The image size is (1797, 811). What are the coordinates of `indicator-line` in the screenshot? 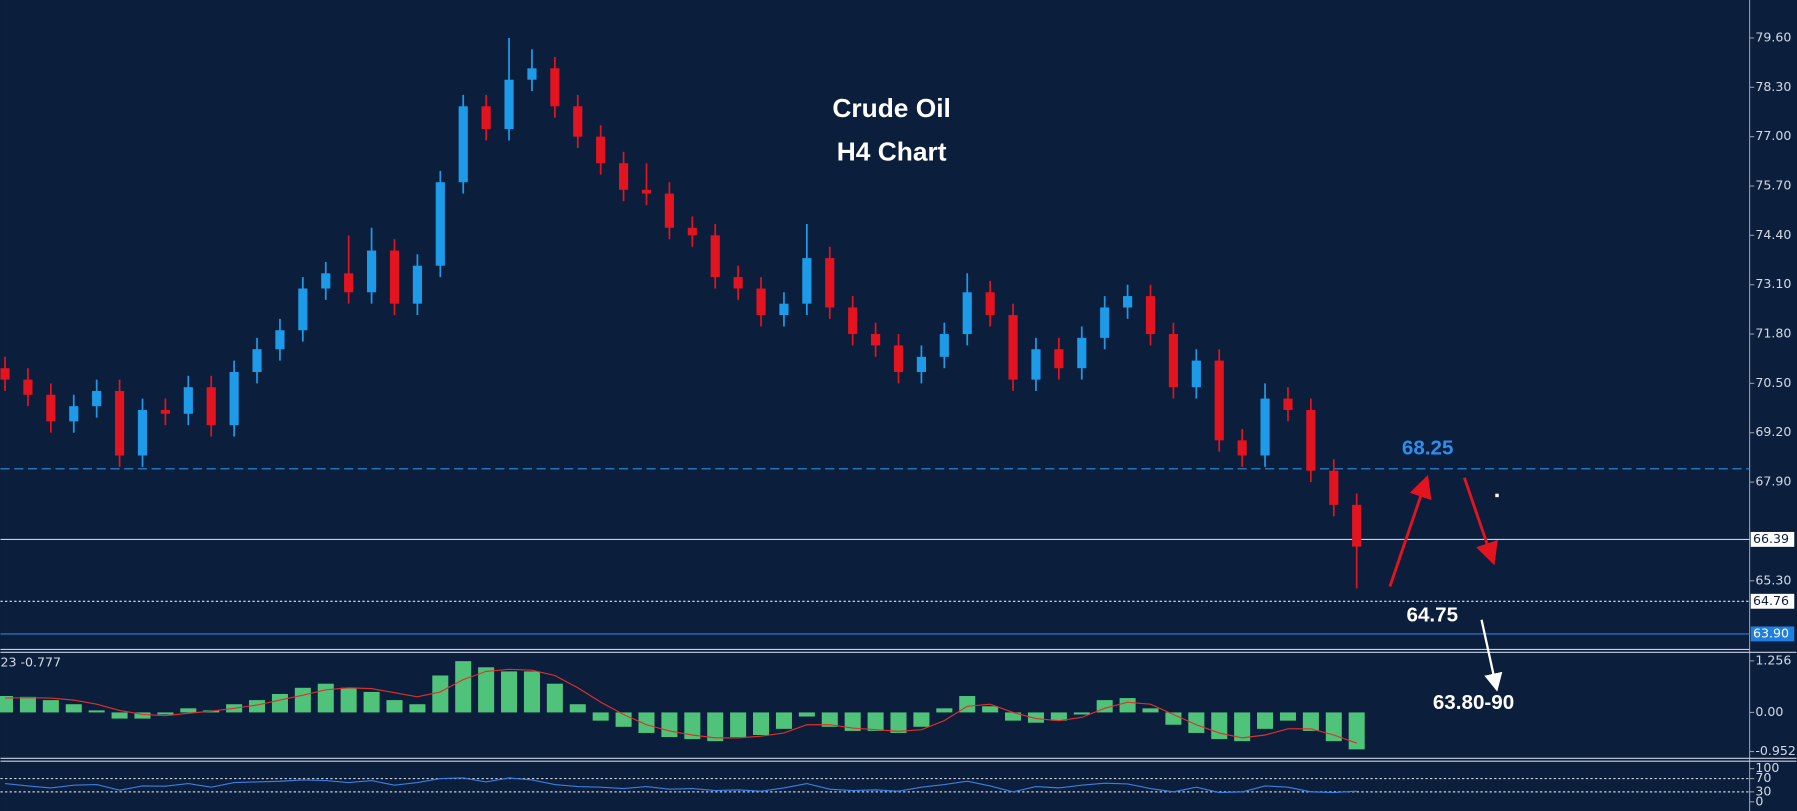 It's located at (680, 785).